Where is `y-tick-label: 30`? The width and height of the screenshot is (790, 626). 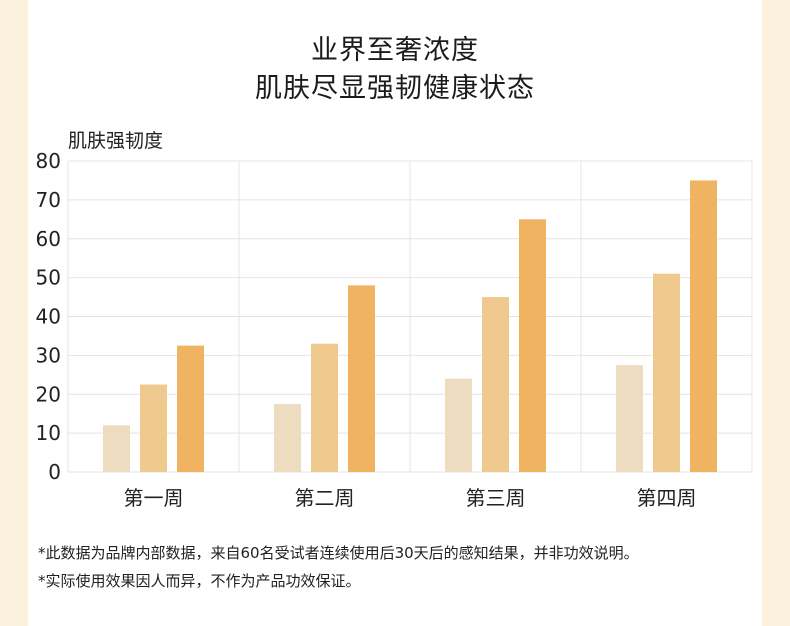
y-tick-label: 30 is located at coordinates (48, 355).